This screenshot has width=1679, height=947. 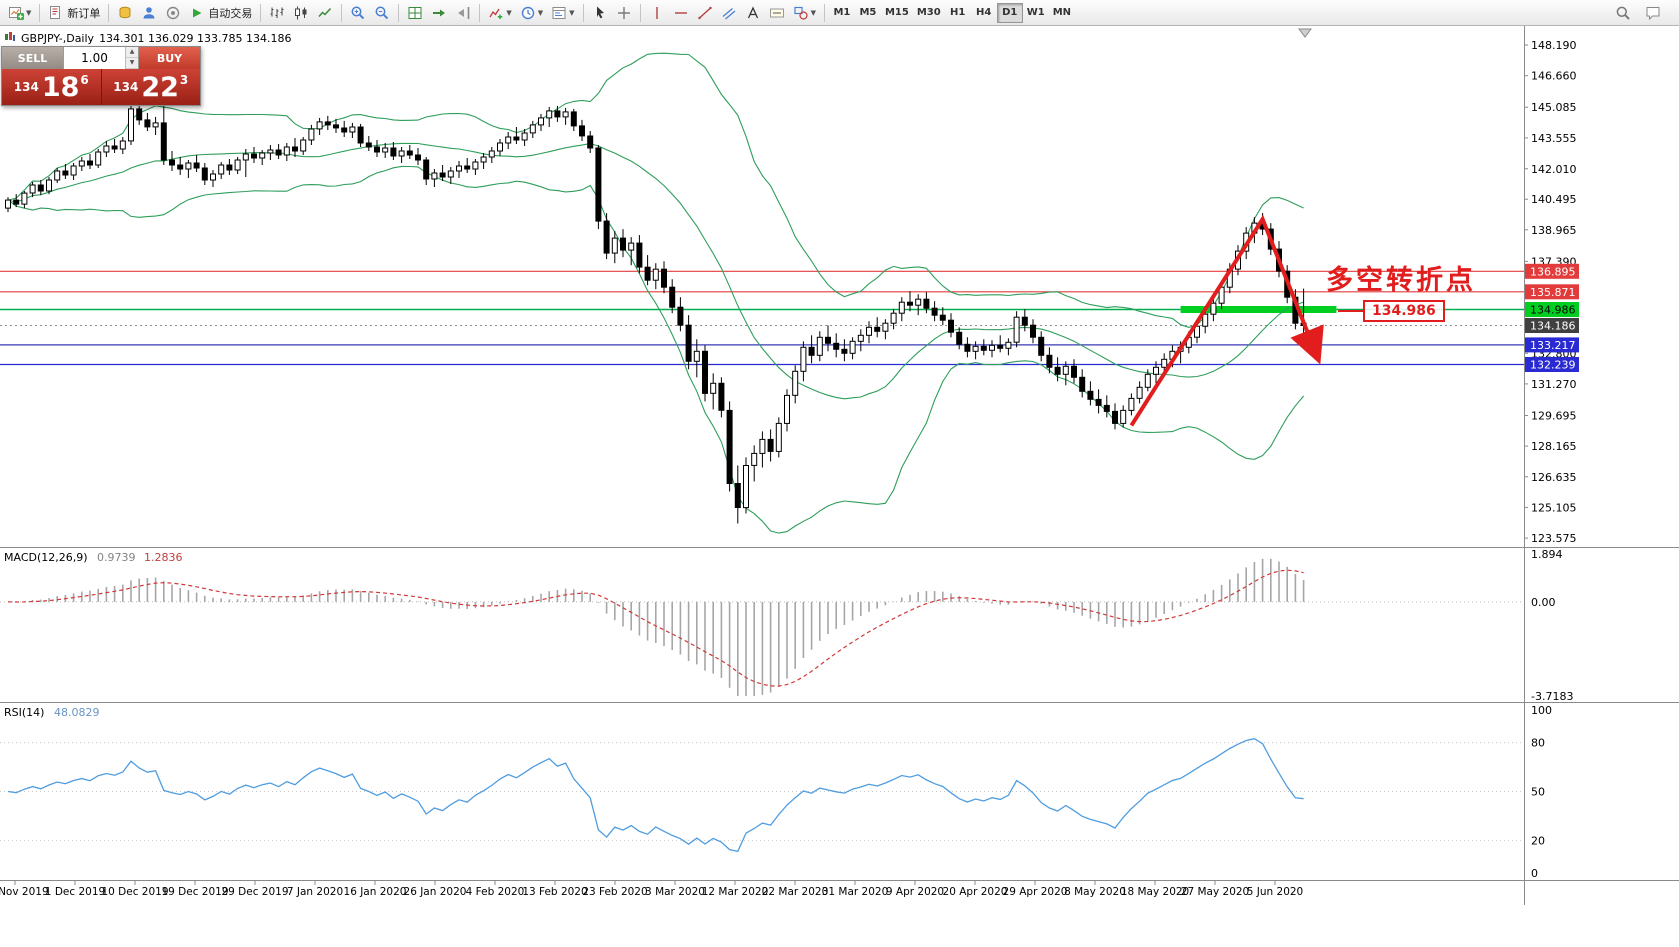 I want to click on macd-signal-line, so click(x=655, y=628).